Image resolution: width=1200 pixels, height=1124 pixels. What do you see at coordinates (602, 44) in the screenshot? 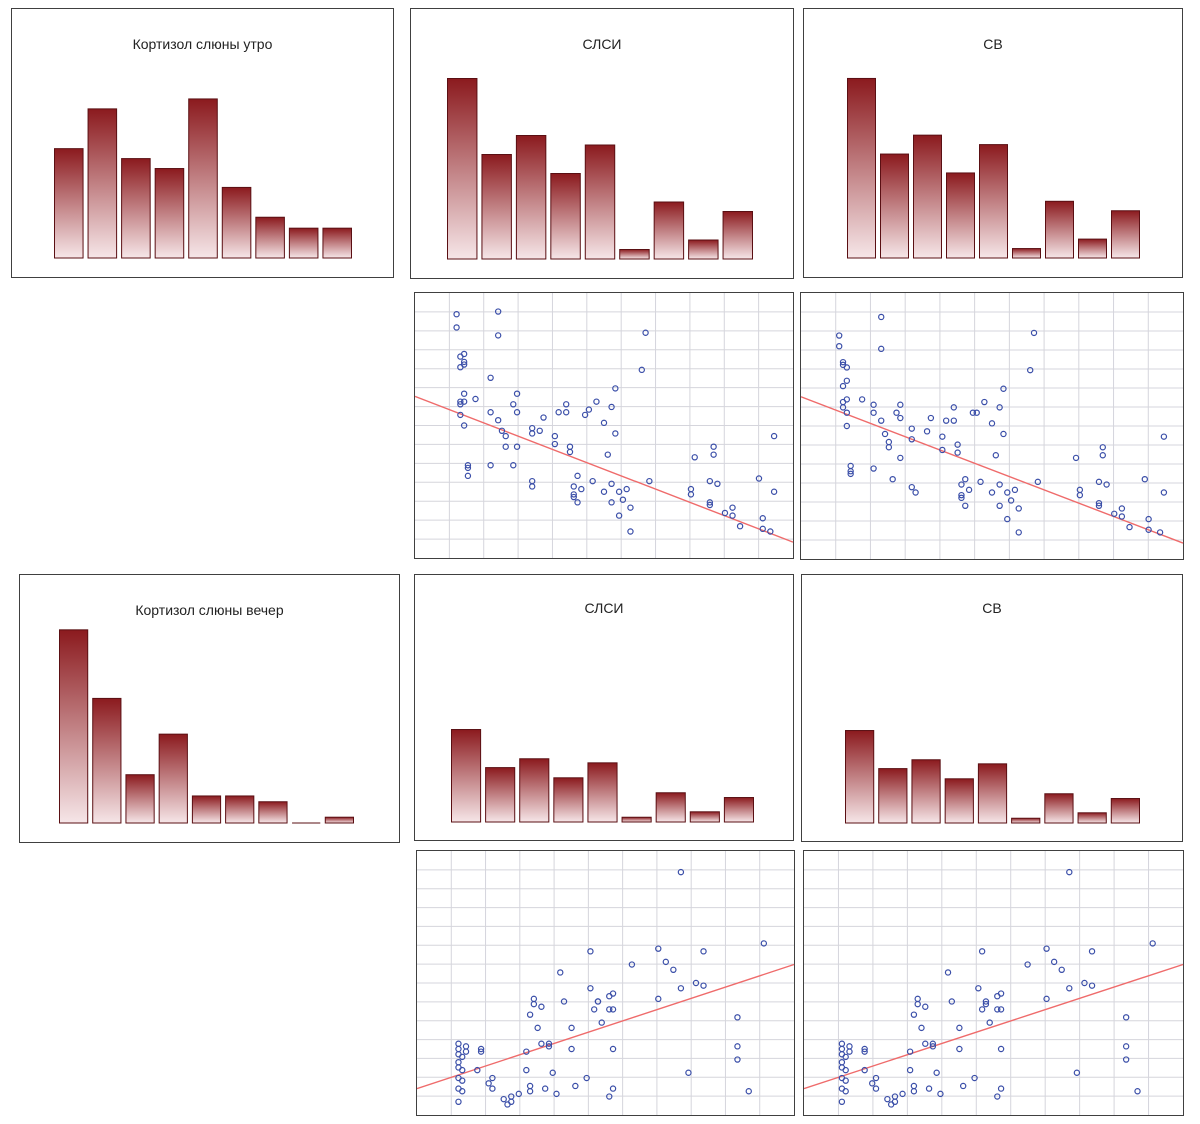
I see `chart-title: СЛСИ` at bounding box center [602, 44].